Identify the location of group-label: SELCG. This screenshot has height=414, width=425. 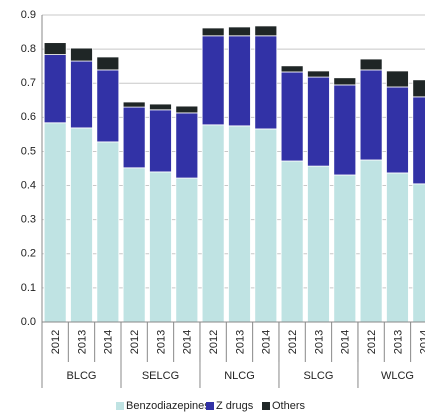
(160, 376).